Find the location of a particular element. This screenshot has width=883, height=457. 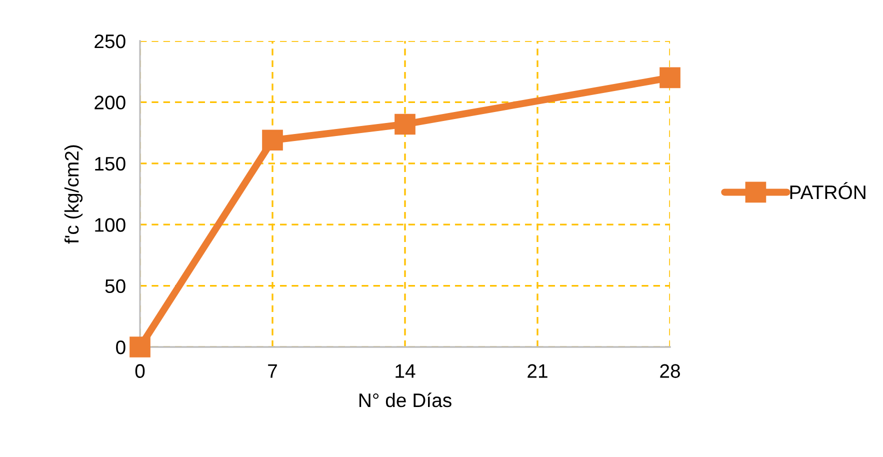

y-tick-label: 100 is located at coordinates (110, 225).